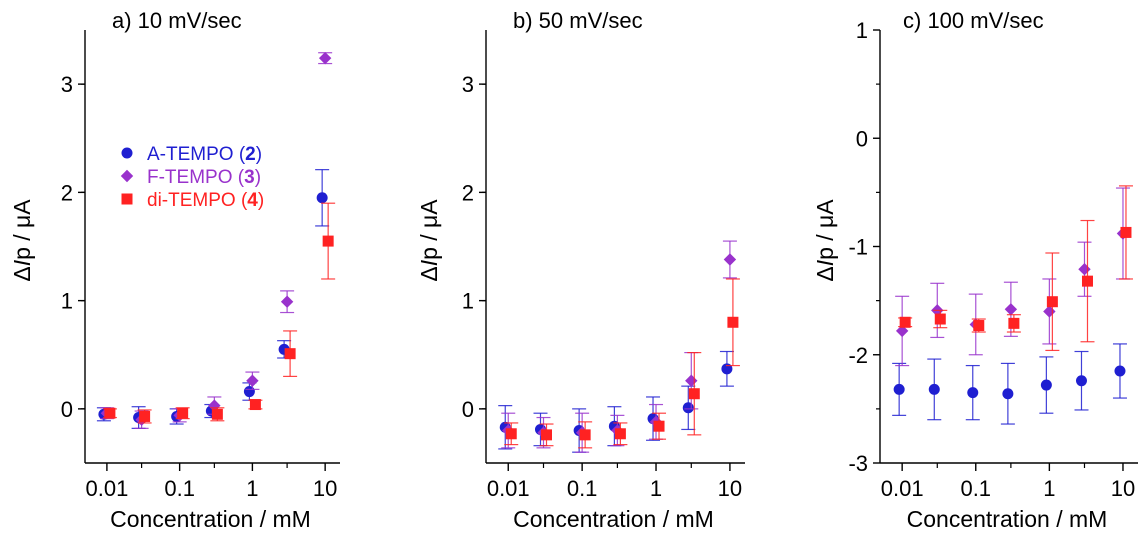 This screenshot has width=1145, height=541. What do you see at coordinates (578, 20) in the screenshot?
I see `chart-title: b) 50 mV/sec` at bounding box center [578, 20].